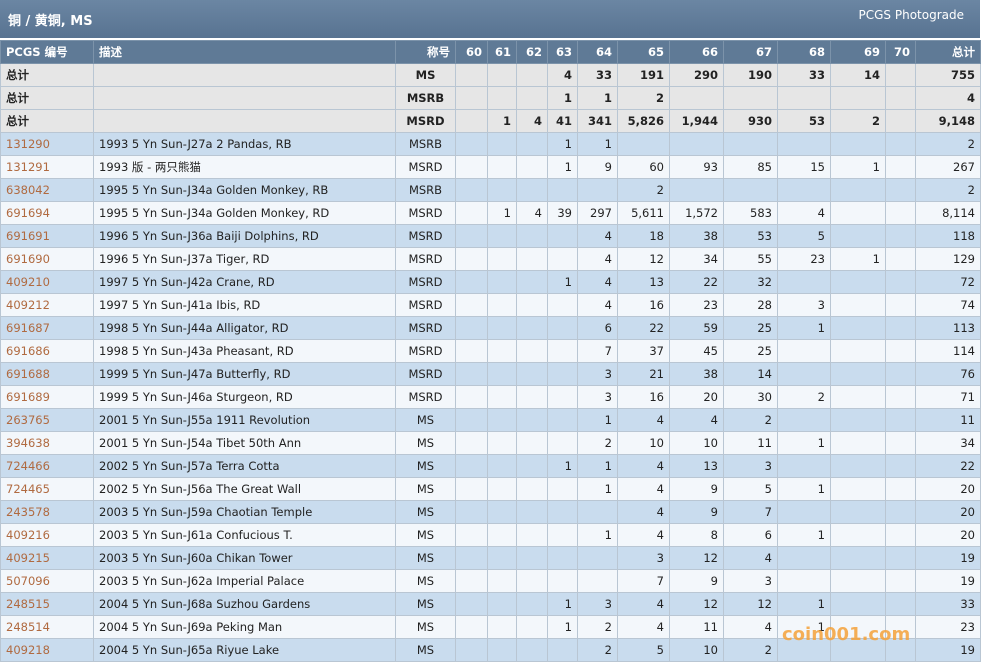 The width and height of the screenshot is (982, 664). I want to click on header-link: PCGS Photograde, so click(911, 15).